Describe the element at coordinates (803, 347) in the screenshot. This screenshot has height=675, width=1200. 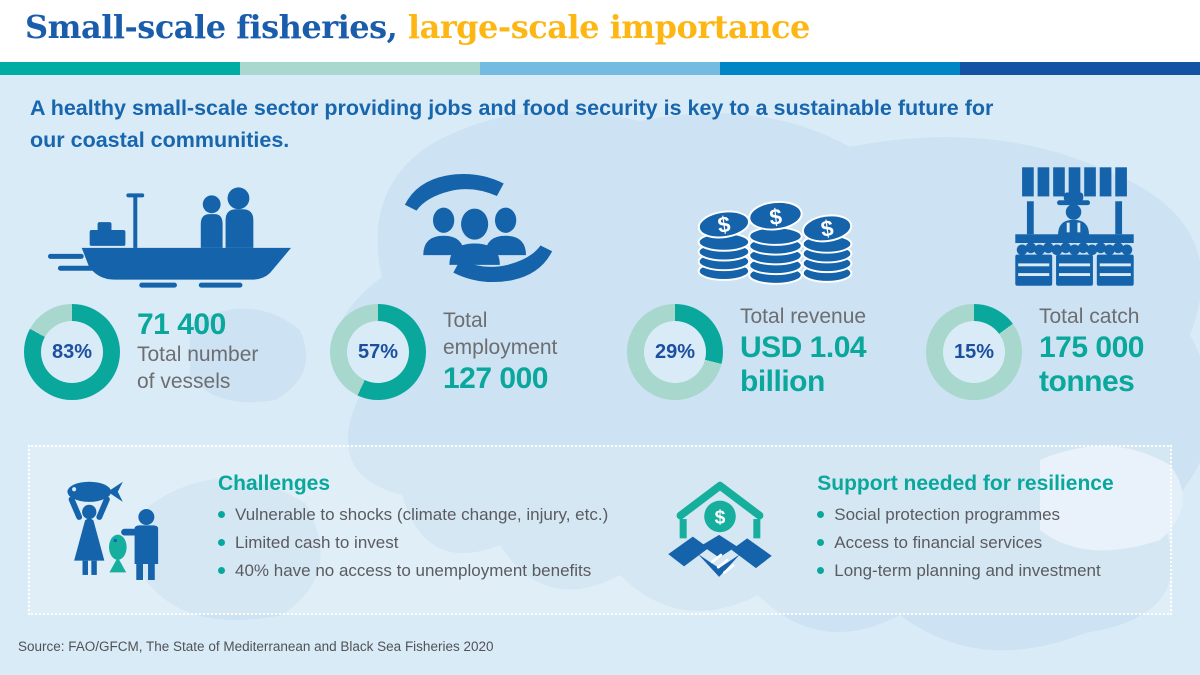
I see `stat-value: USD 1.04` at that location.